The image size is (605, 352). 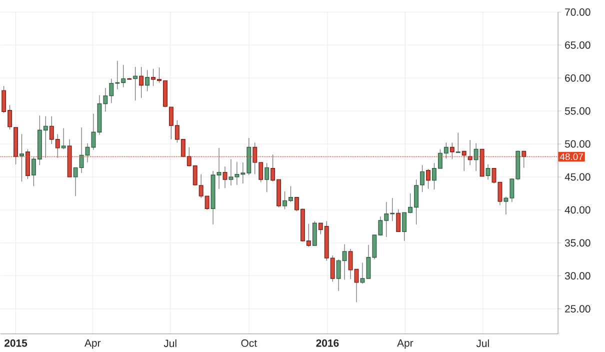 I want to click on y-tick-label: 30.00, so click(x=577, y=276).